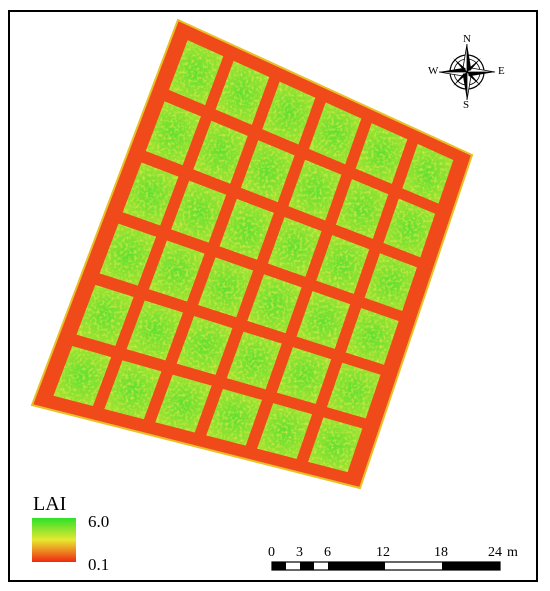 The image size is (550, 591). What do you see at coordinates (327, 552) in the screenshot?
I see `scale-tick-label: 6` at bounding box center [327, 552].